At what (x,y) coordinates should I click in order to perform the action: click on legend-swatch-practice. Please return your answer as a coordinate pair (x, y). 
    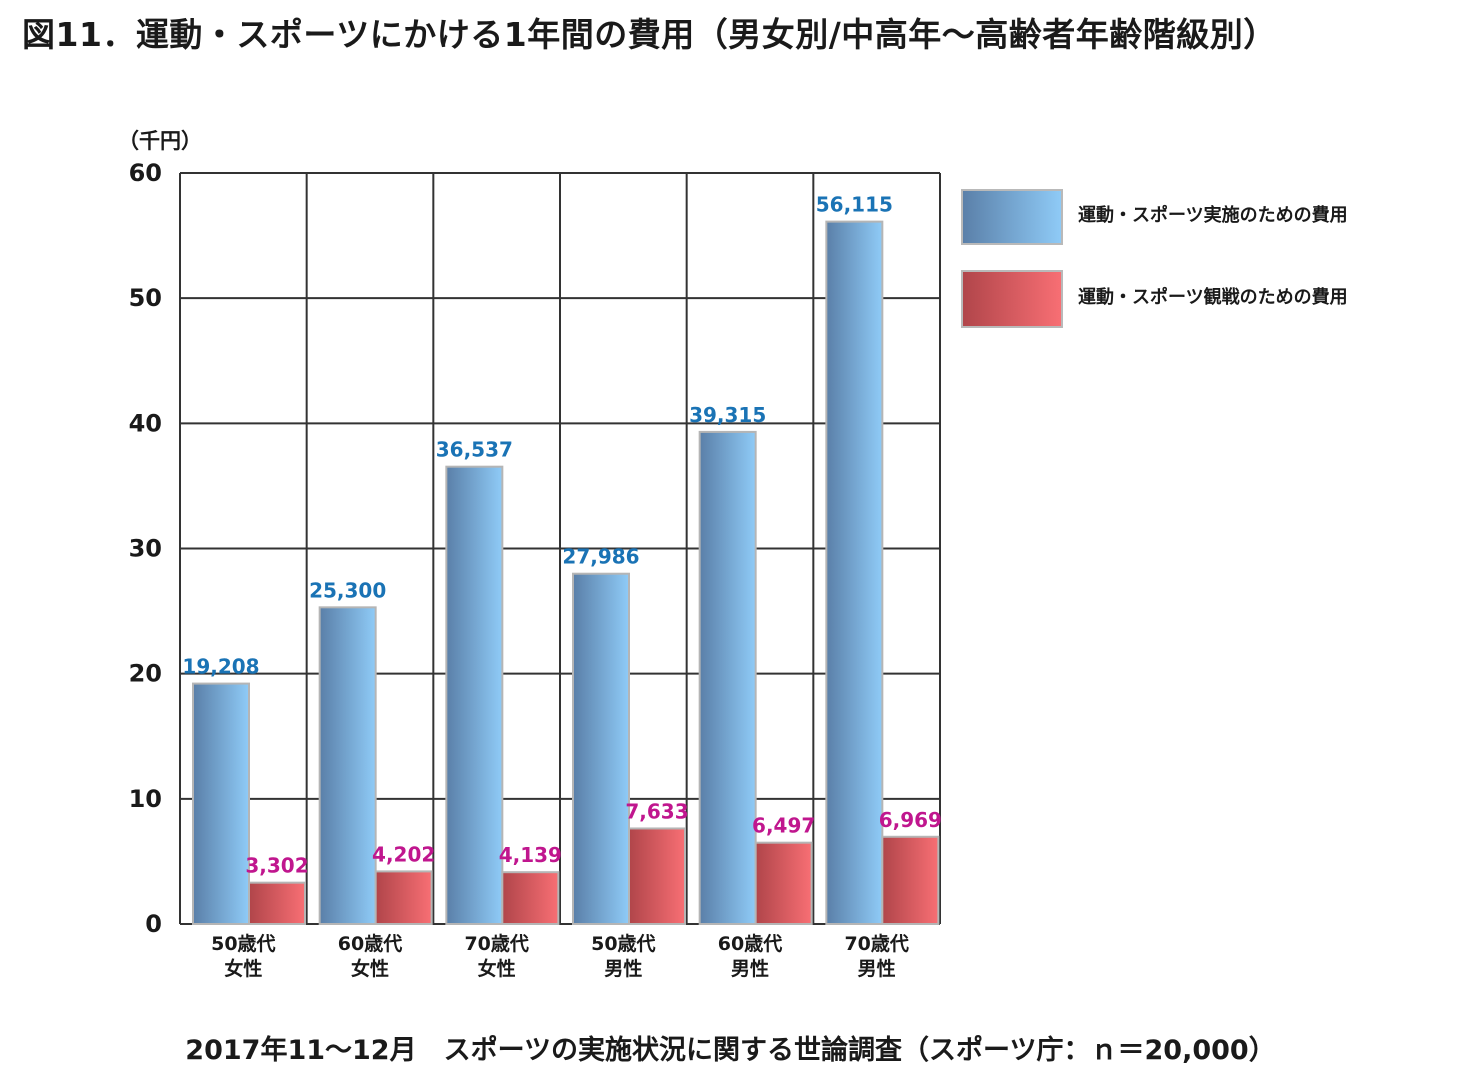
    Looking at the image, I should click on (1012, 217).